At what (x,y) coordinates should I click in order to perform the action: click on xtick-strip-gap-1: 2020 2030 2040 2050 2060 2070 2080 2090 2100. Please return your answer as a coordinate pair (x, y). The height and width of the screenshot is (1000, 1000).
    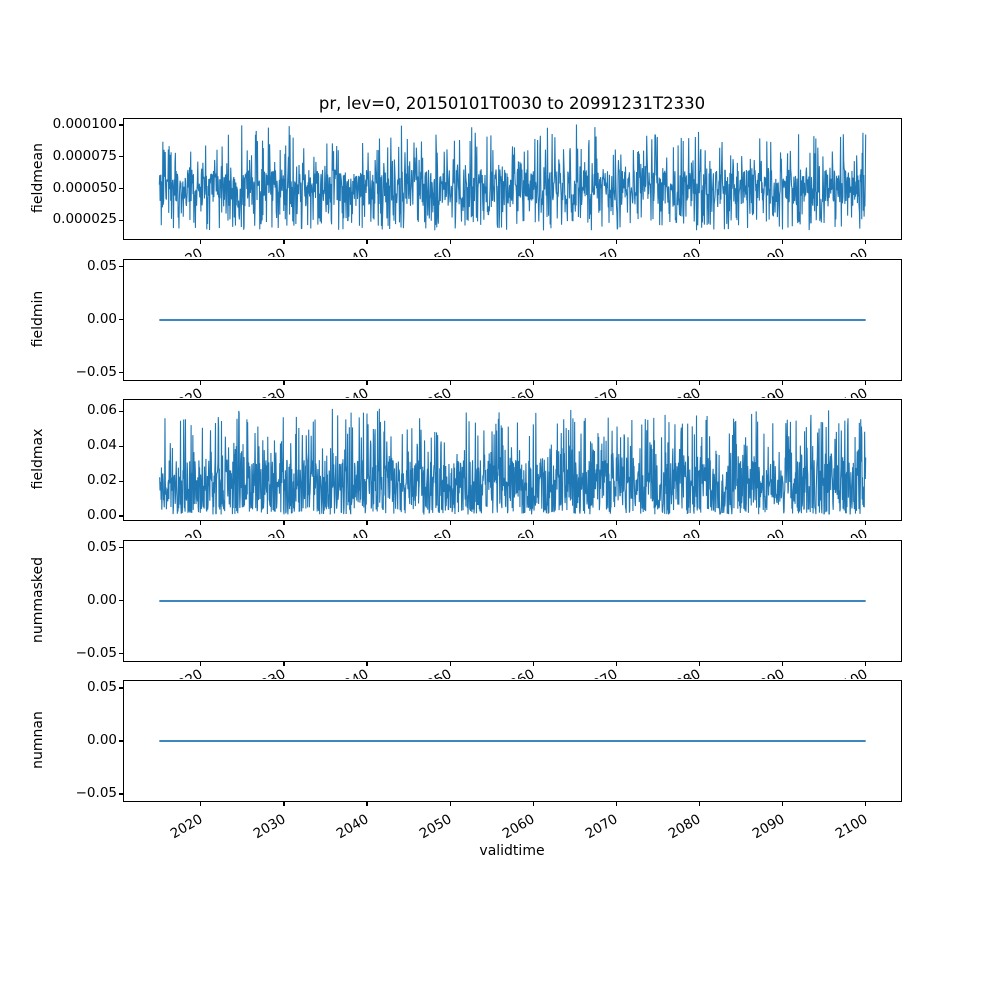
    Looking at the image, I should click on (500, 249).